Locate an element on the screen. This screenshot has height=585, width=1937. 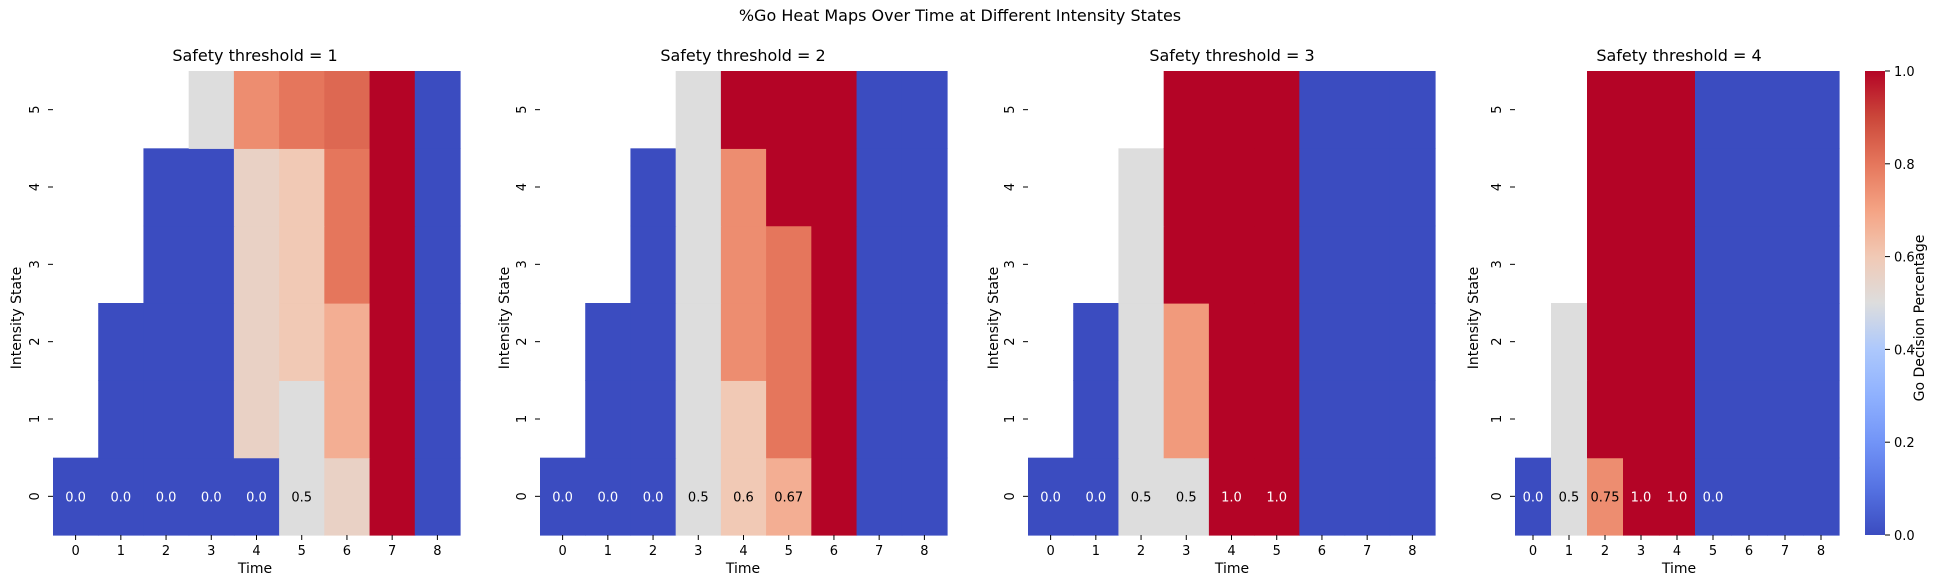
colorbar-gradient is located at coordinates (1875, 303).